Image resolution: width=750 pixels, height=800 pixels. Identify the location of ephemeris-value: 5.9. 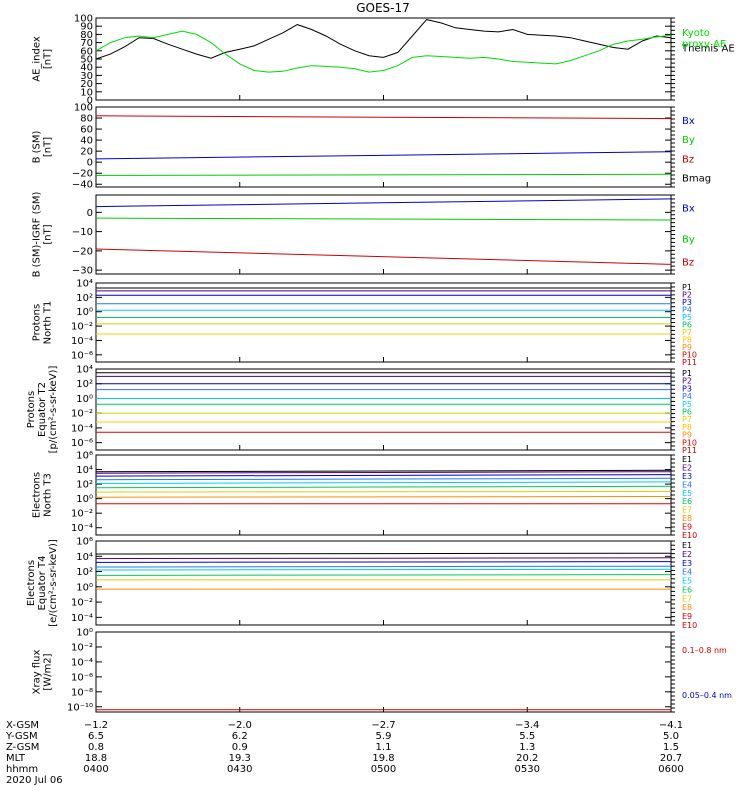
(384, 736).